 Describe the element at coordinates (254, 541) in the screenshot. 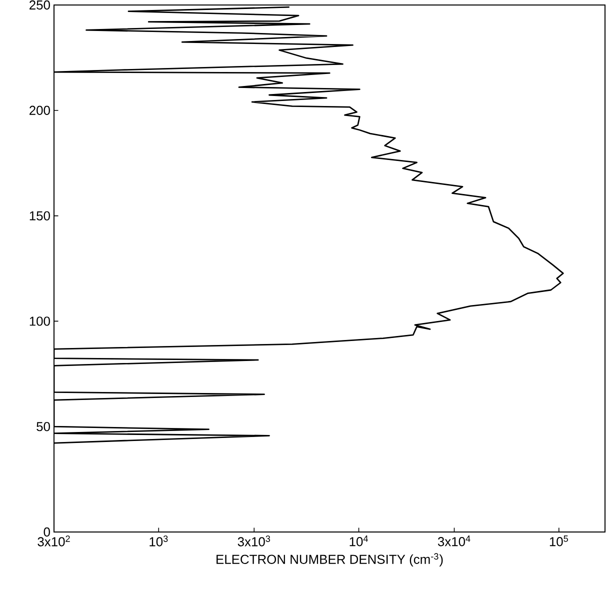

I see `x-tick-label: 3x10$^{3}$` at that location.